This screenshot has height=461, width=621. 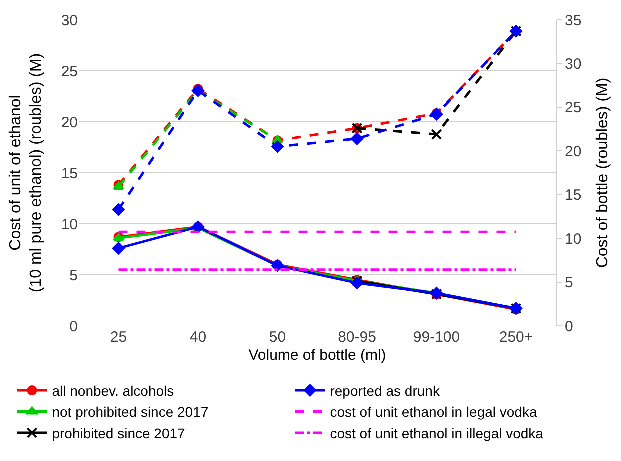 What do you see at coordinates (69, 225) in the screenshot?
I see `y-tick-label: 10` at bounding box center [69, 225].